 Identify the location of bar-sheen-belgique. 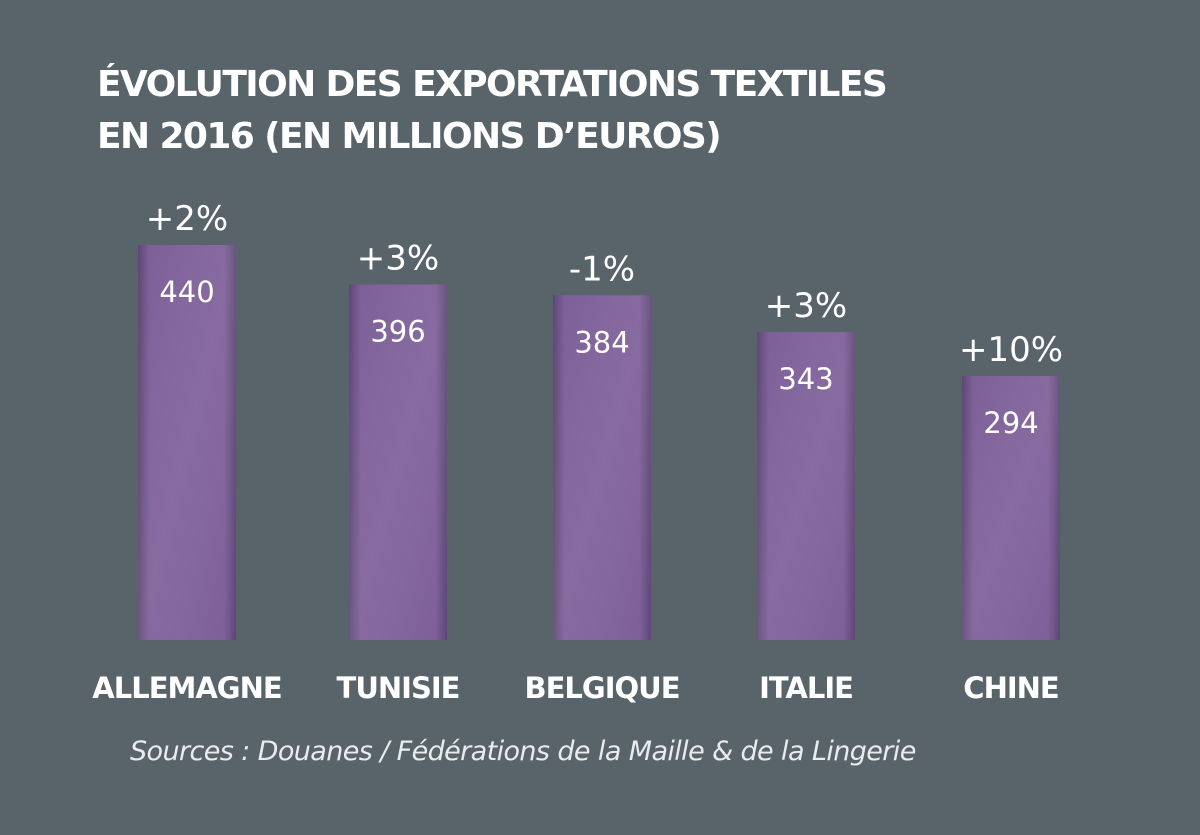
(602, 467).